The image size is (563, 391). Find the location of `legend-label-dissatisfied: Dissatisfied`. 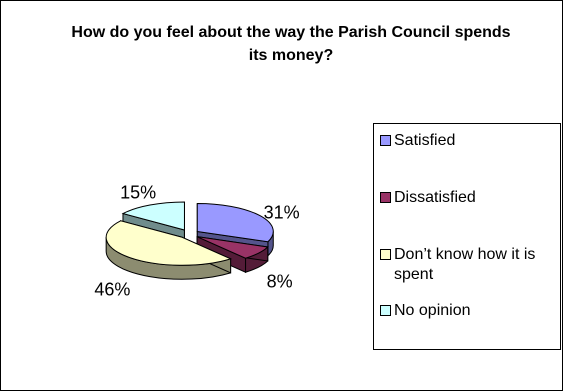

legend-label-dissatisfied: Dissatisfied is located at coordinates (435, 197).